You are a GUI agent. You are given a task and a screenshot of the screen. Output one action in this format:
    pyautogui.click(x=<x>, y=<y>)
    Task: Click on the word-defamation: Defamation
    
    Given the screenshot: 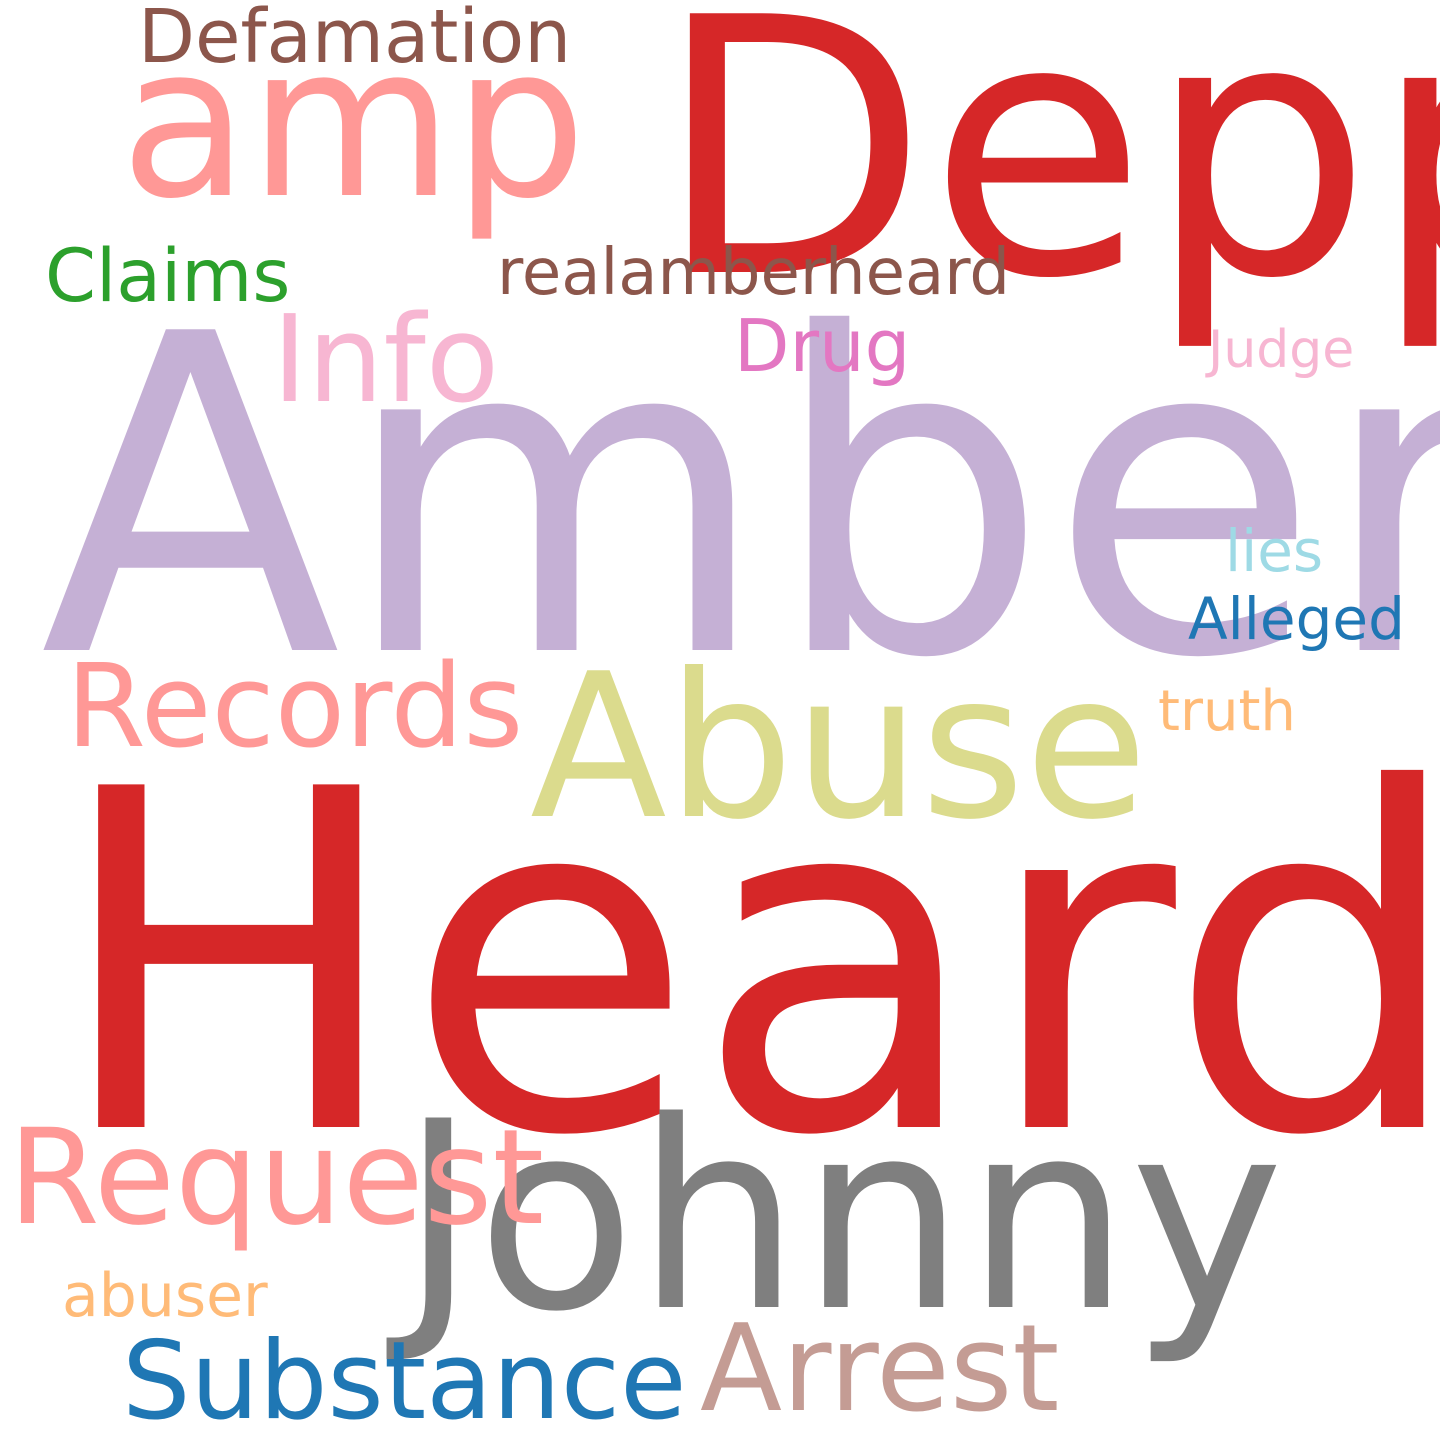 What is the action you would take?
    pyautogui.click(x=355, y=40)
    